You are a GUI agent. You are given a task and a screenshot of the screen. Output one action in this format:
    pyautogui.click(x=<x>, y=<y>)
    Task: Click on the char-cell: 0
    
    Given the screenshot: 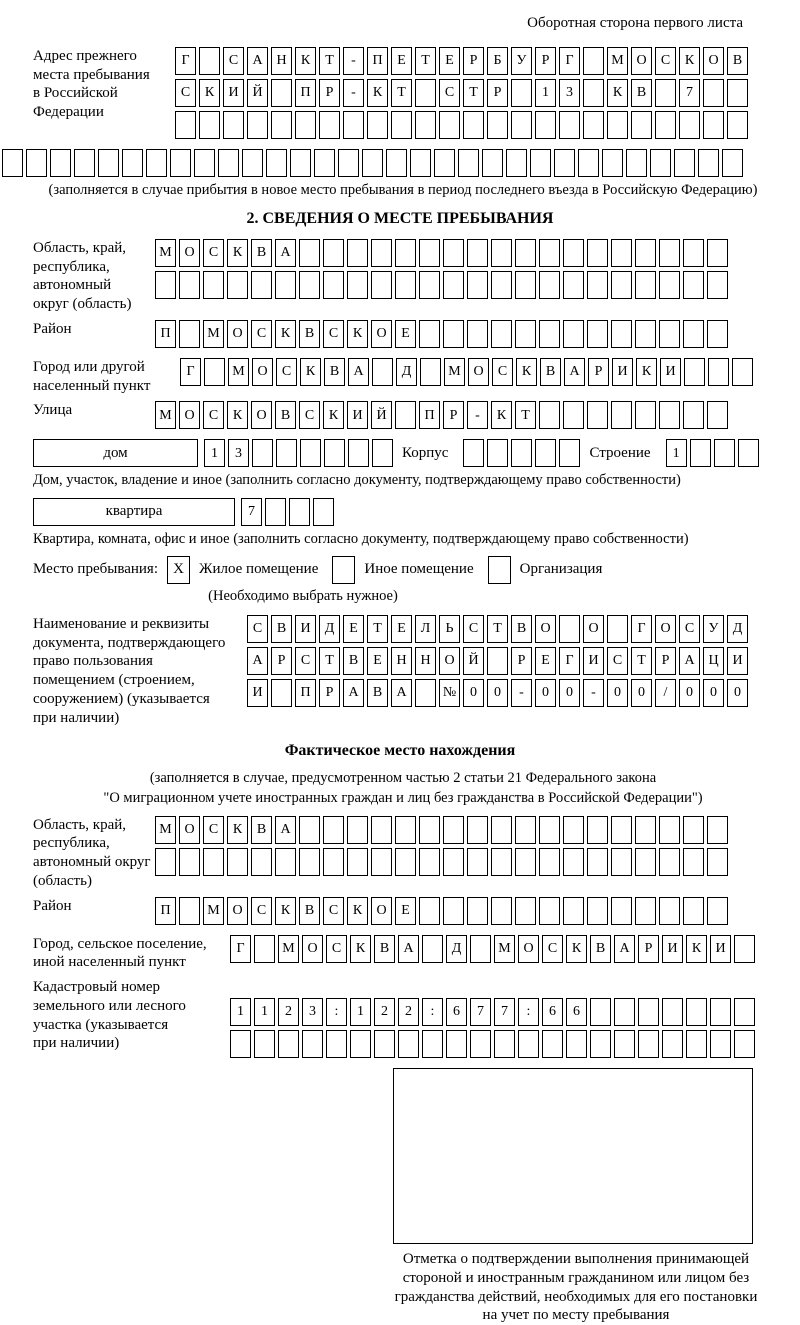 What is the action you would take?
    pyautogui.click(x=569, y=692)
    